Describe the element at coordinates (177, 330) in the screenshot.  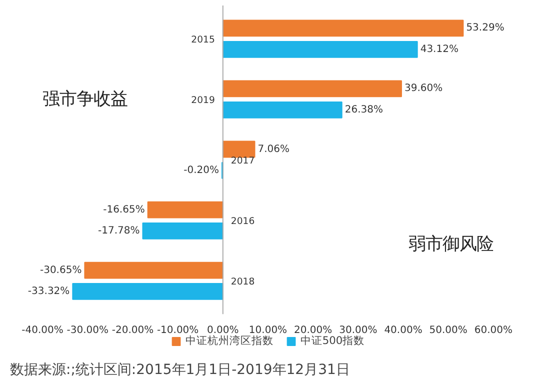
I see `x-tick-label: -10.00%` at that location.